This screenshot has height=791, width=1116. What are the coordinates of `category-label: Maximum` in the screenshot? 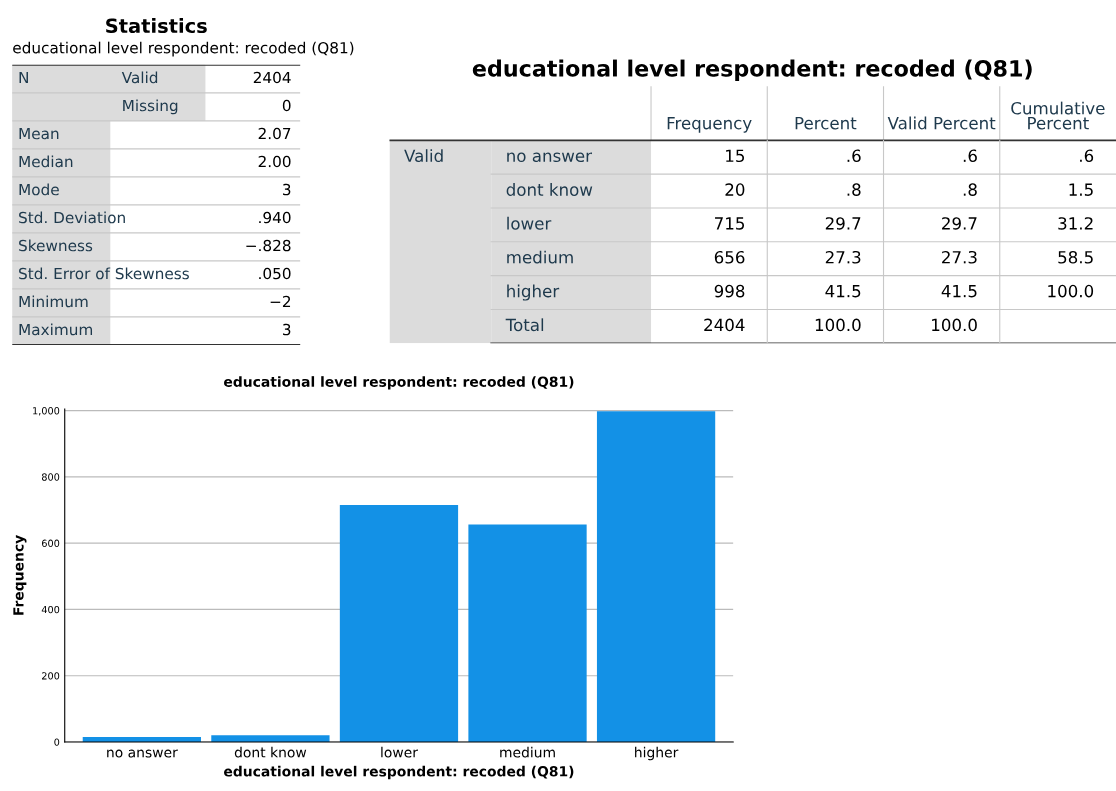 It's located at (56, 329).